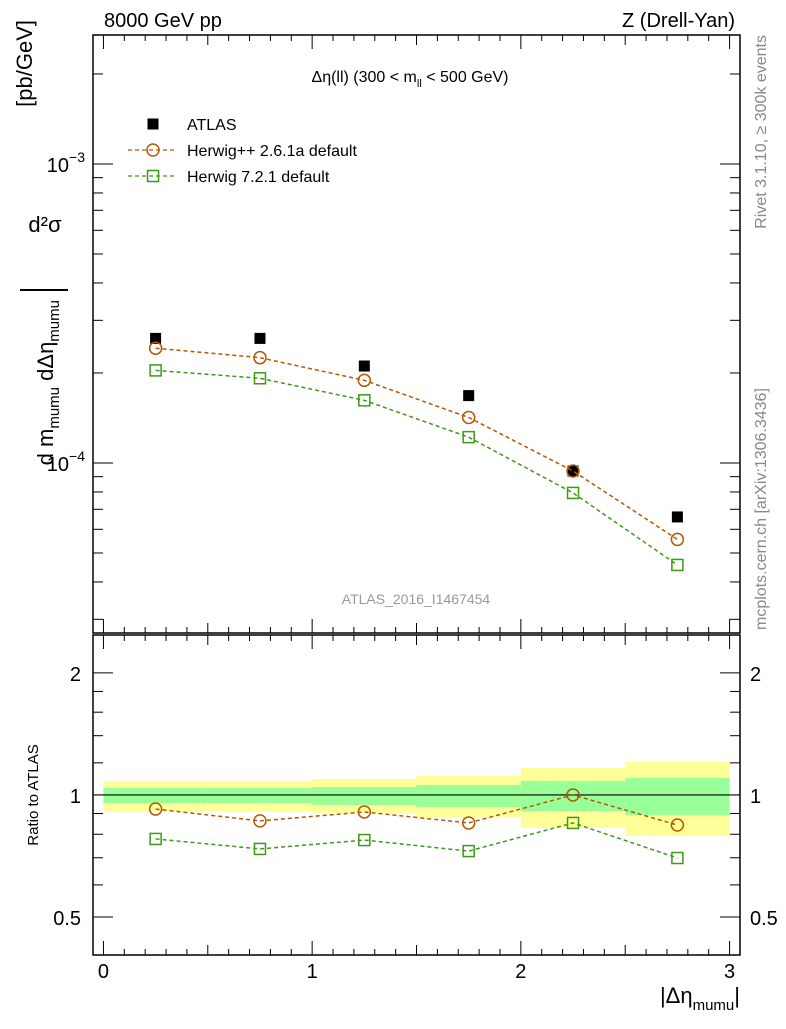  What do you see at coordinates (416, 599) in the screenshot?
I see `analysis-watermark: ATLAS_2016_I1467454` at bounding box center [416, 599].